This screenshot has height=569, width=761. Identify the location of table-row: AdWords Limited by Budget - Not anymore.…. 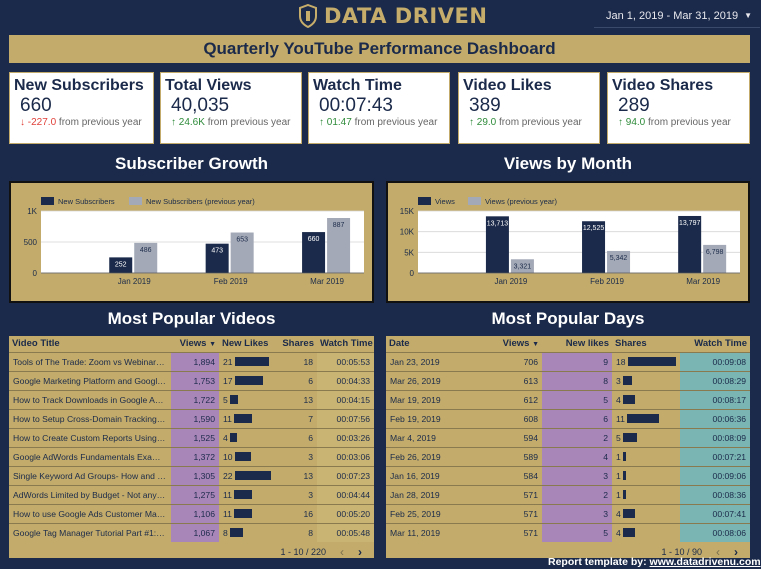
(191, 494).